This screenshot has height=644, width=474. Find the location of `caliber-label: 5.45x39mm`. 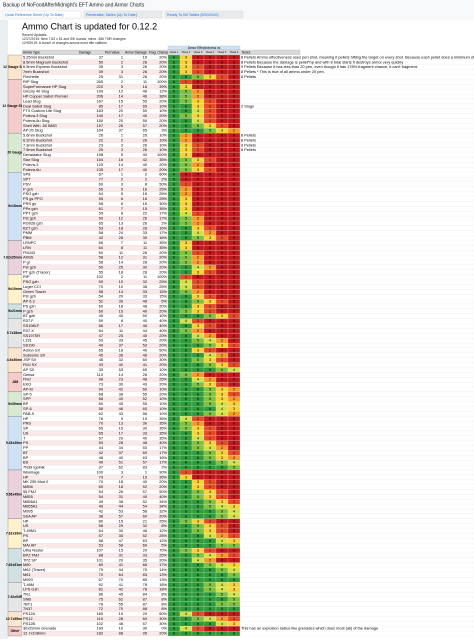

caliber-label: 5.45x39mm is located at coordinates (15, 443).